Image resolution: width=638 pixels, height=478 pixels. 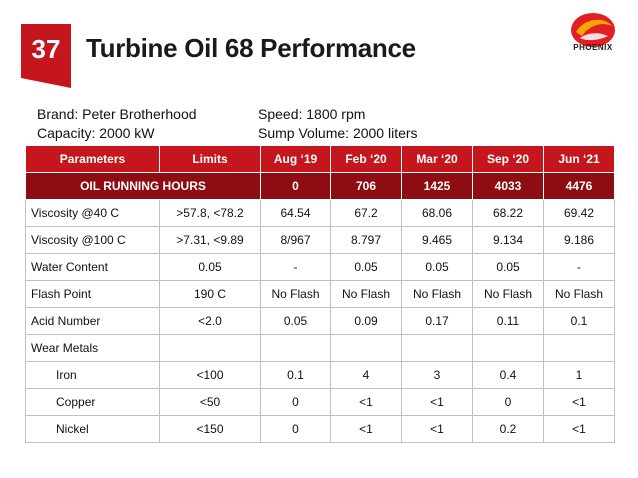 What do you see at coordinates (92, 240) in the screenshot?
I see `parameter-cell: Viscosity @100 C` at bounding box center [92, 240].